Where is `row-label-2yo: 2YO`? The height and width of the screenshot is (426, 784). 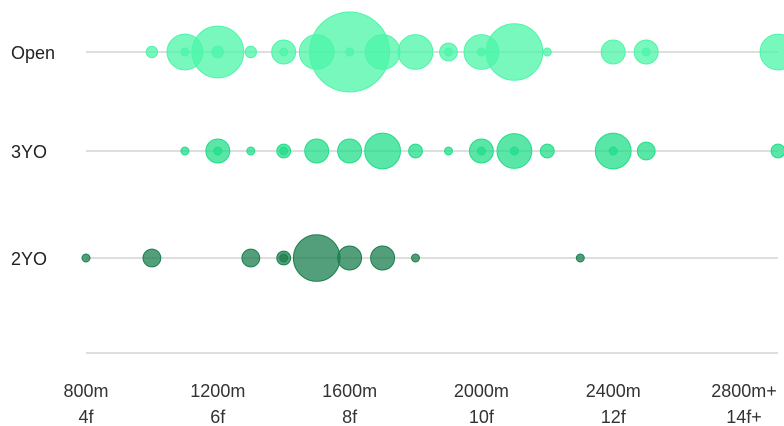 row-label-2yo: 2YO is located at coordinates (29, 259).